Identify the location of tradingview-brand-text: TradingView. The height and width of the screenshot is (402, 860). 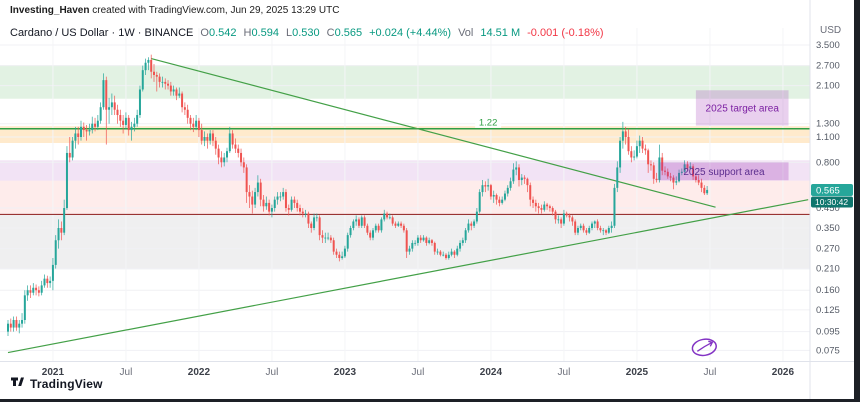
(66, 384).